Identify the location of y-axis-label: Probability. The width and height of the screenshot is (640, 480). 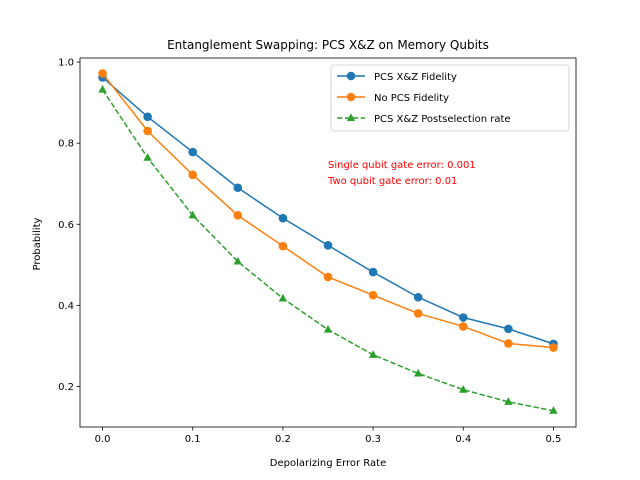
(37, 243).